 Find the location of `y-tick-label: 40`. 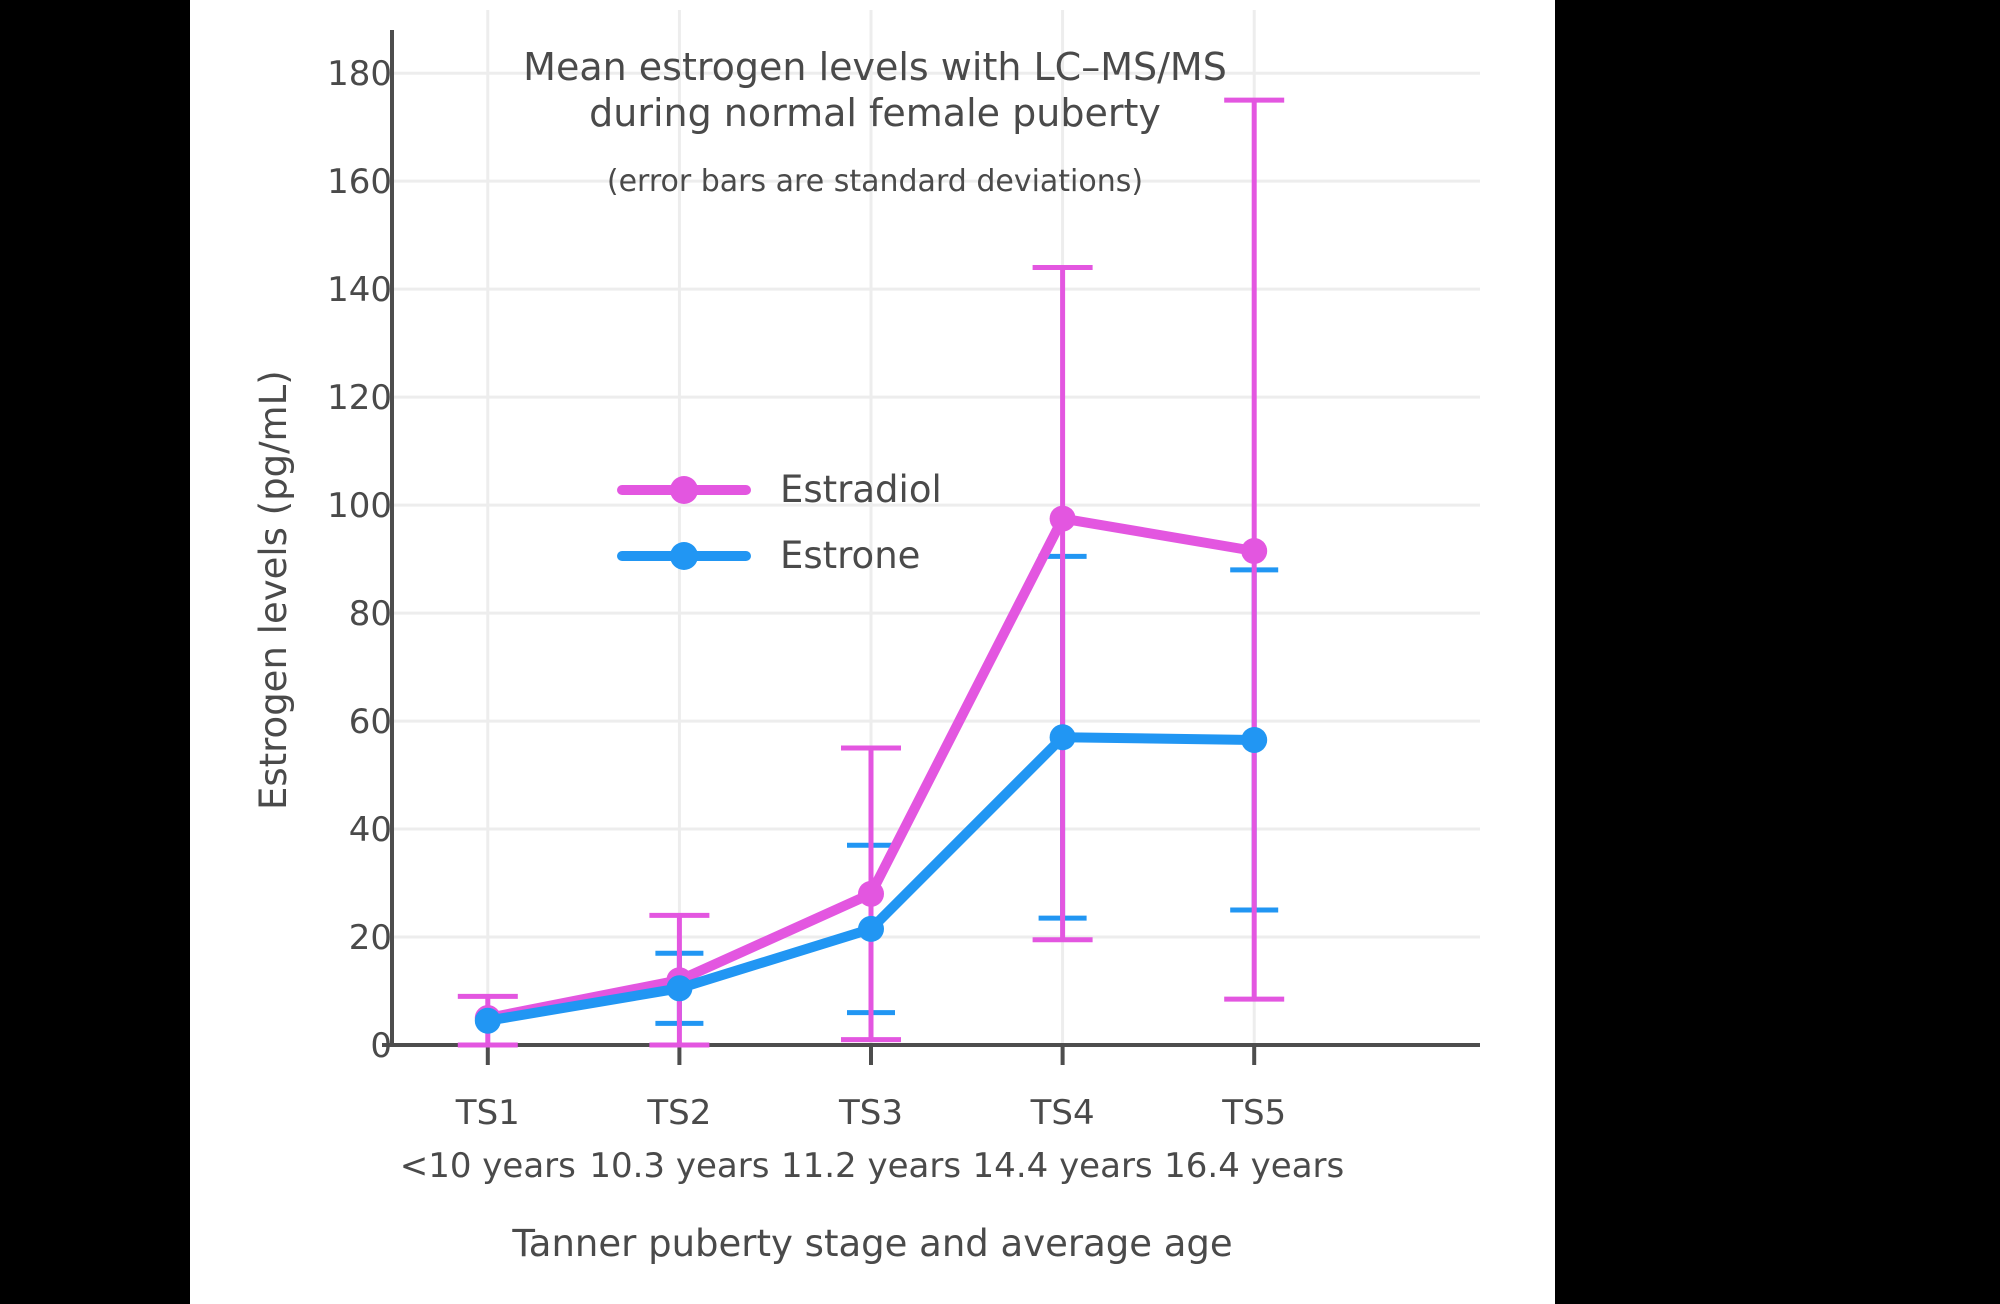

y-tick-label: 40 is located at coordinates (370, 830).